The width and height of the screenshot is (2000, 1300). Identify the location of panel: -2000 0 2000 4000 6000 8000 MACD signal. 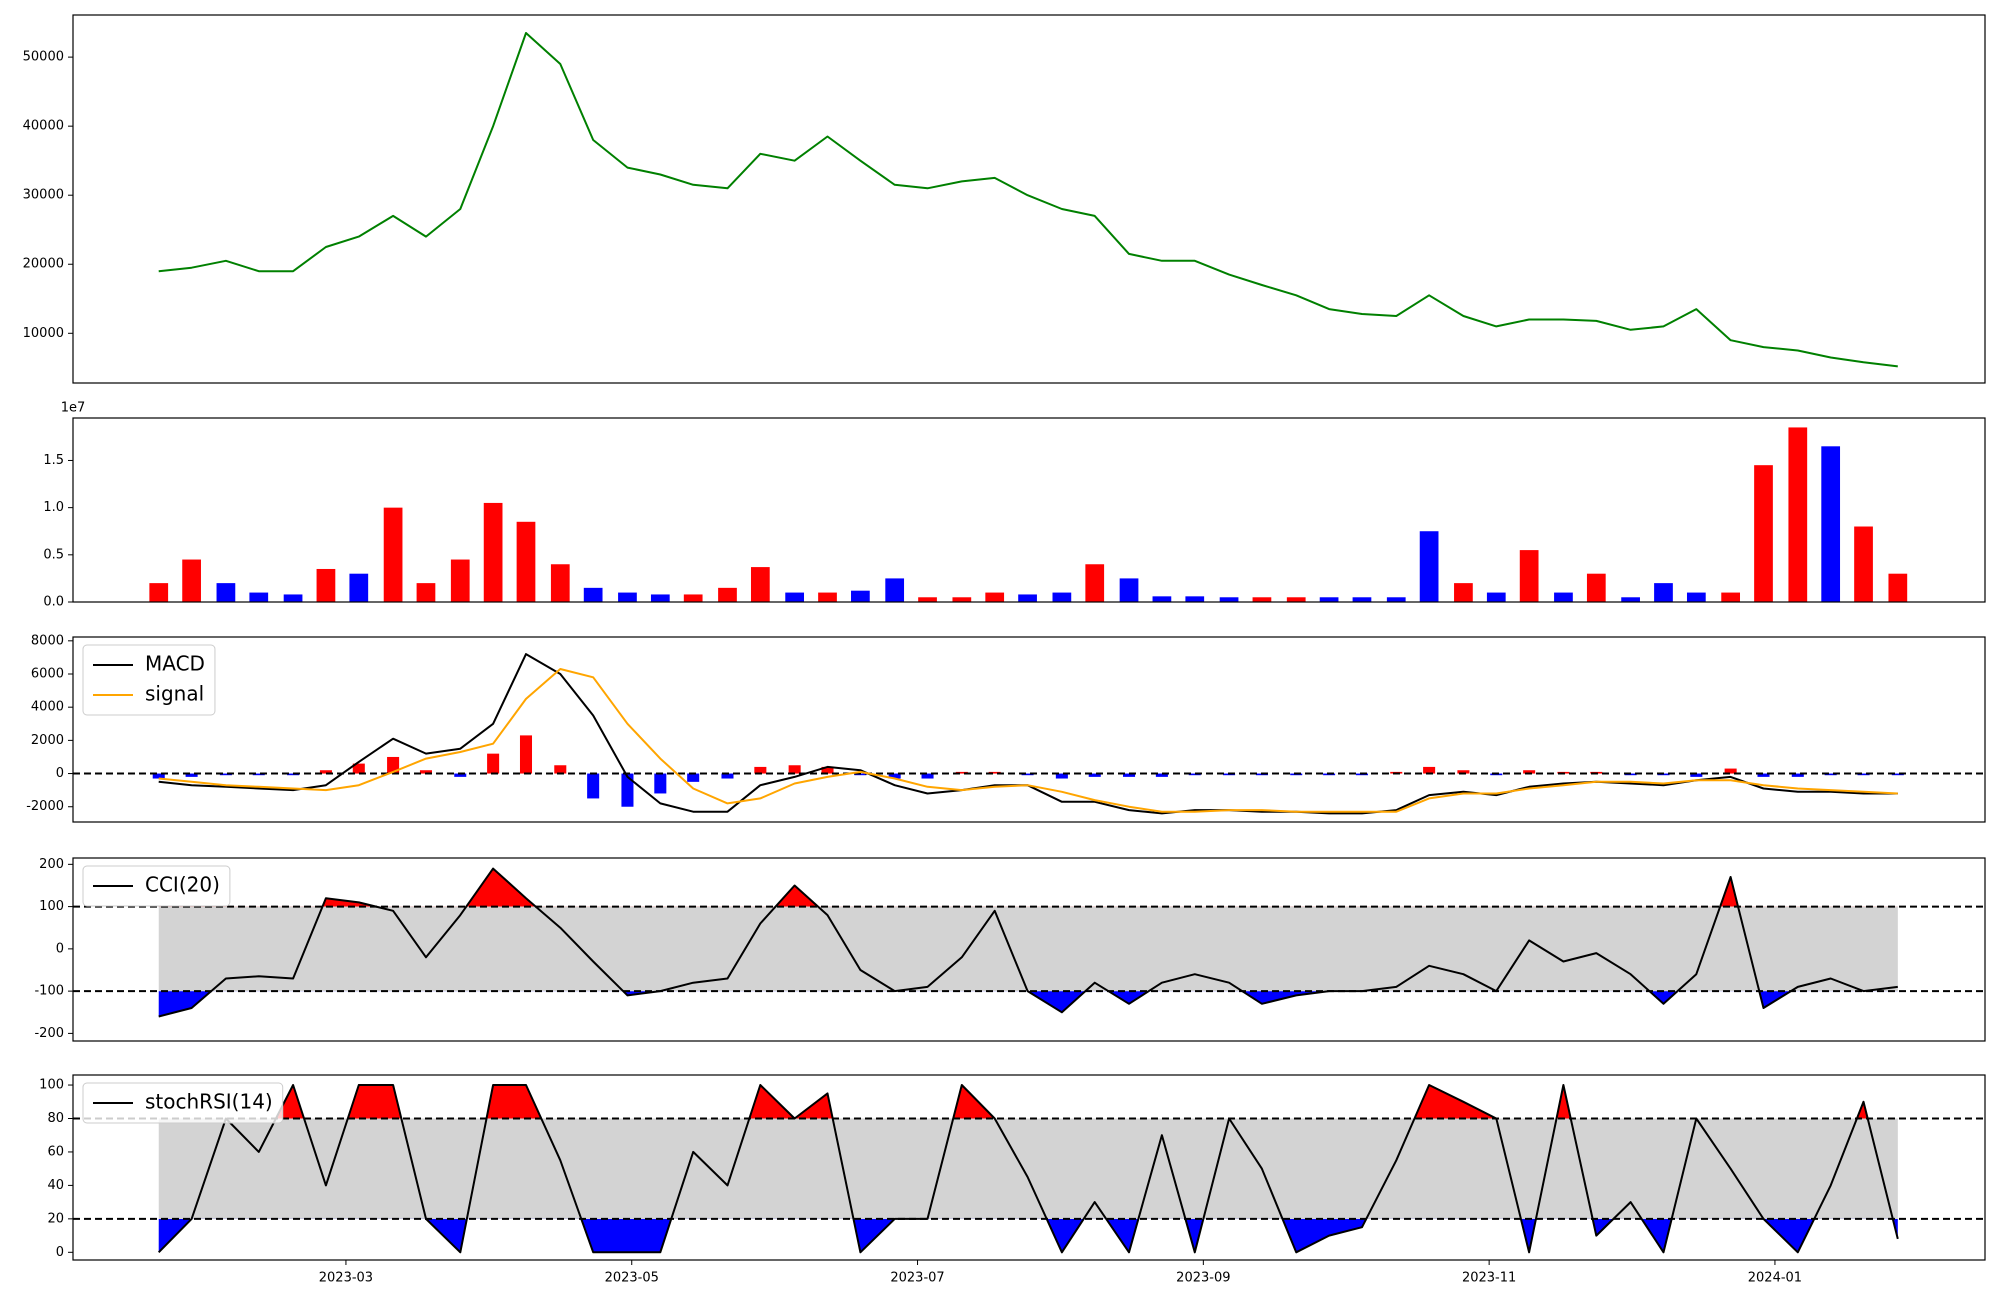
(1006, 728).